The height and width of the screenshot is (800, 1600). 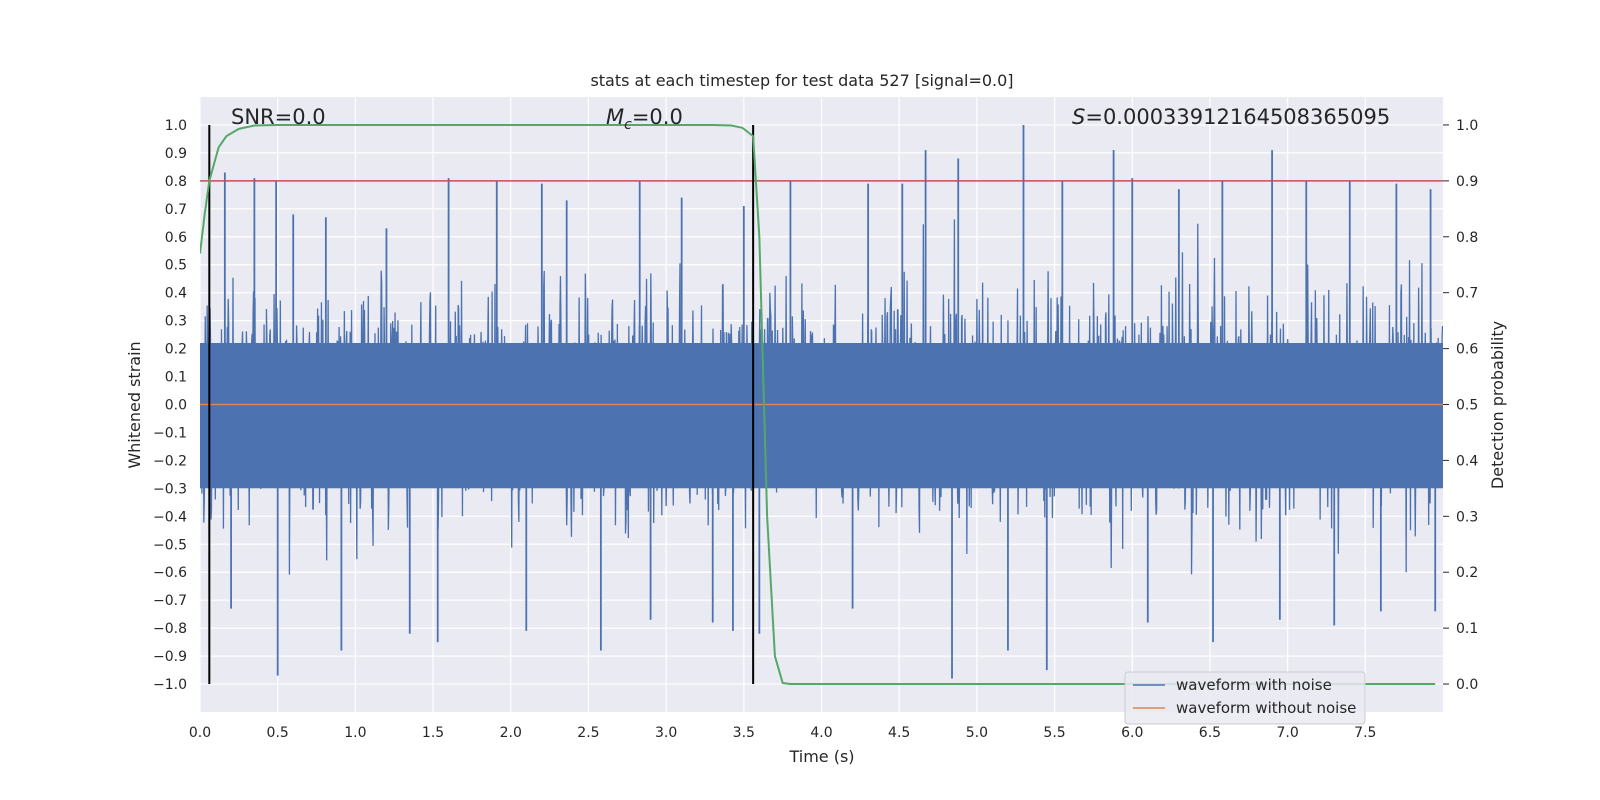 I want to click on legend-label-noise: waveform with noise, so click(x=1254, y=685).